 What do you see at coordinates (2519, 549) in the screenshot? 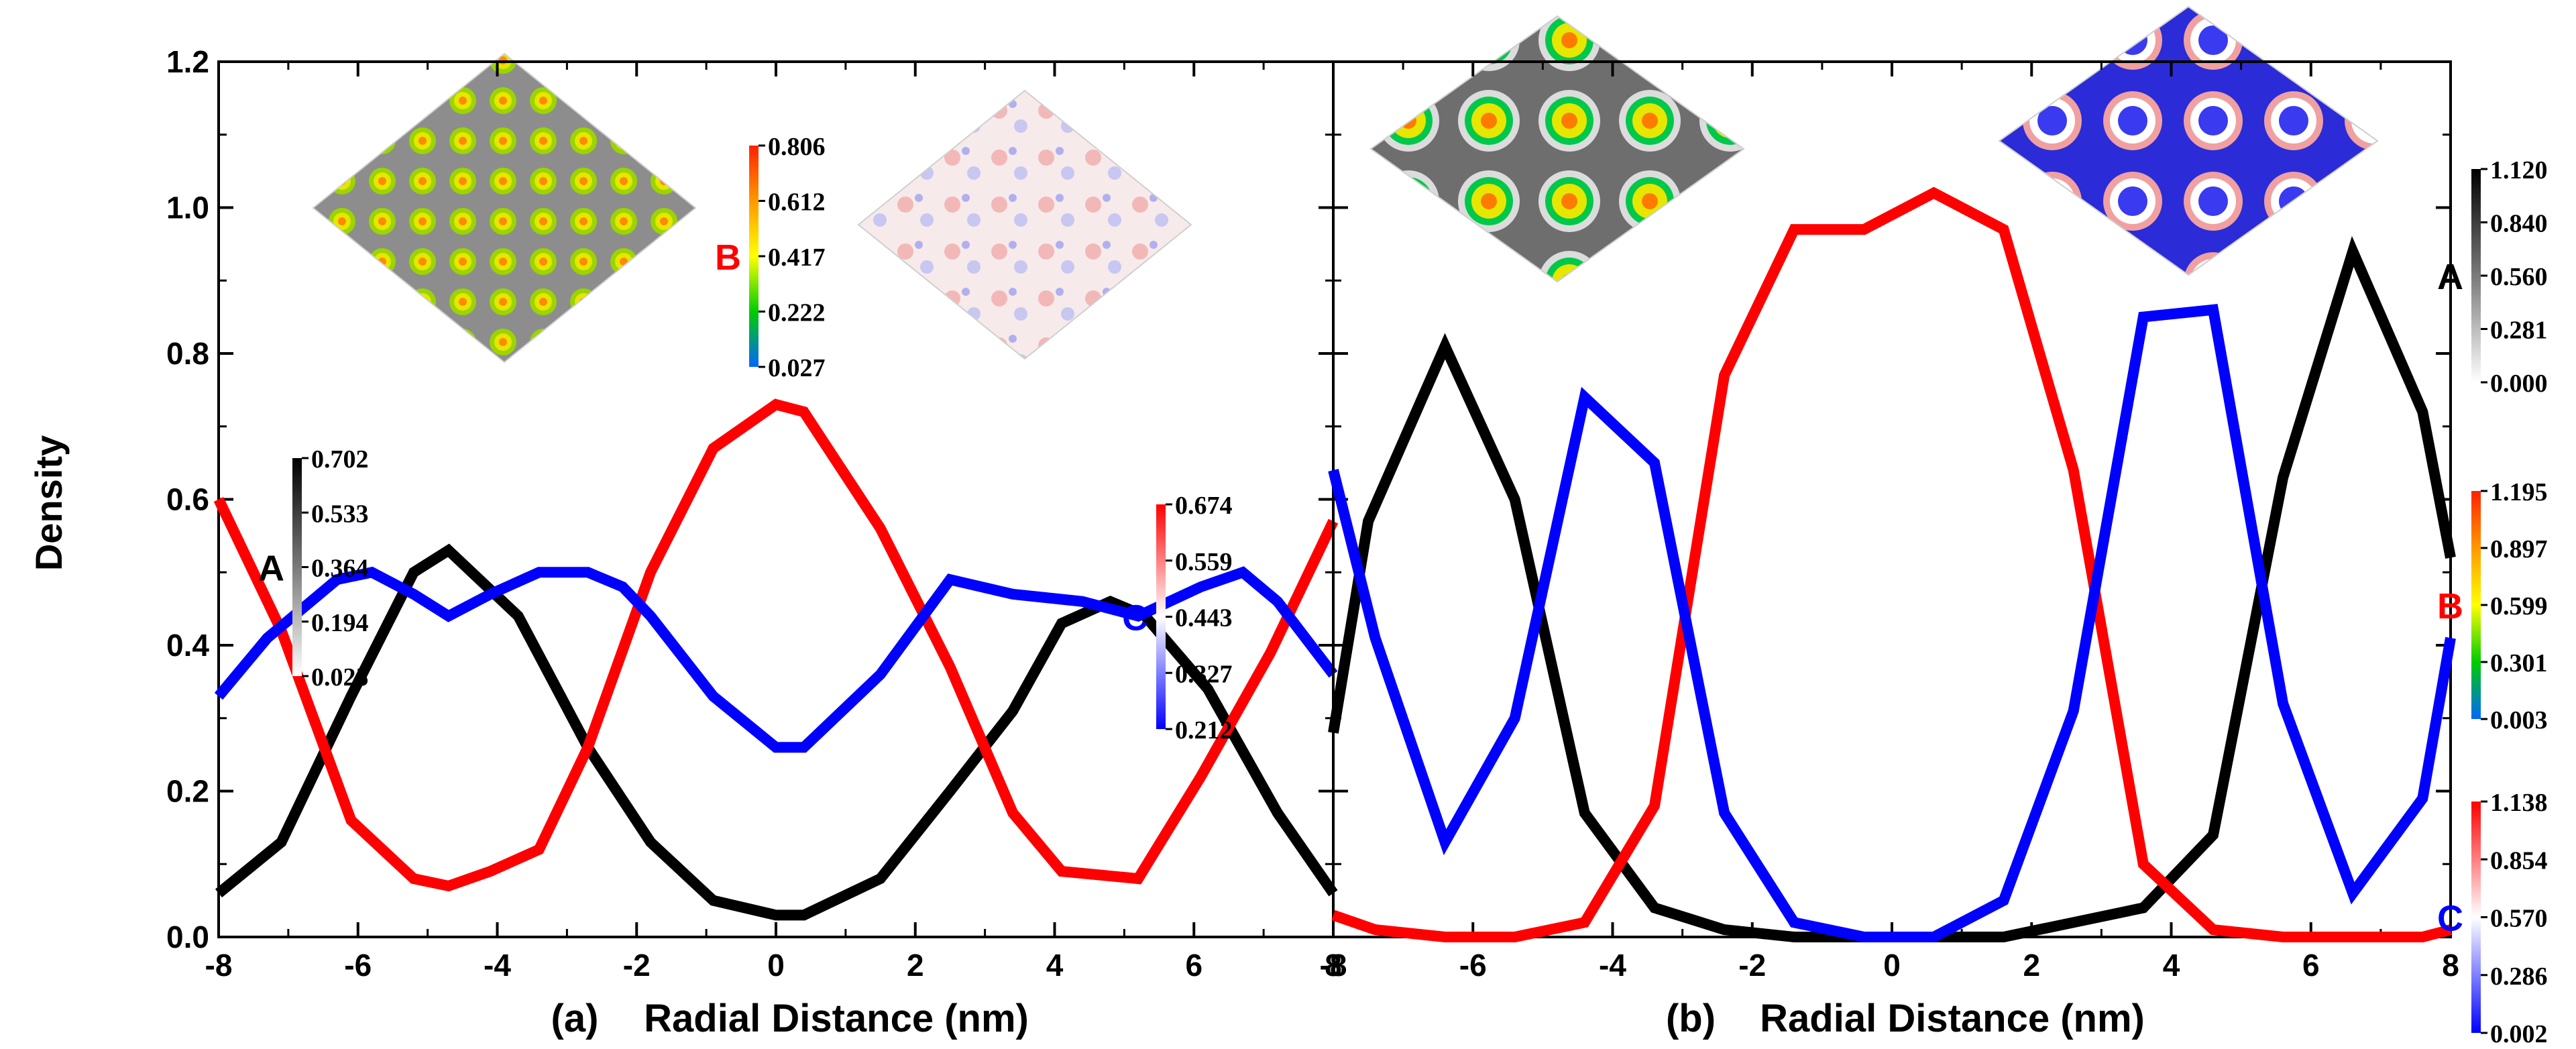
I see `colorbar-tick-label: 0.897` at bounding box center [2519, 549].